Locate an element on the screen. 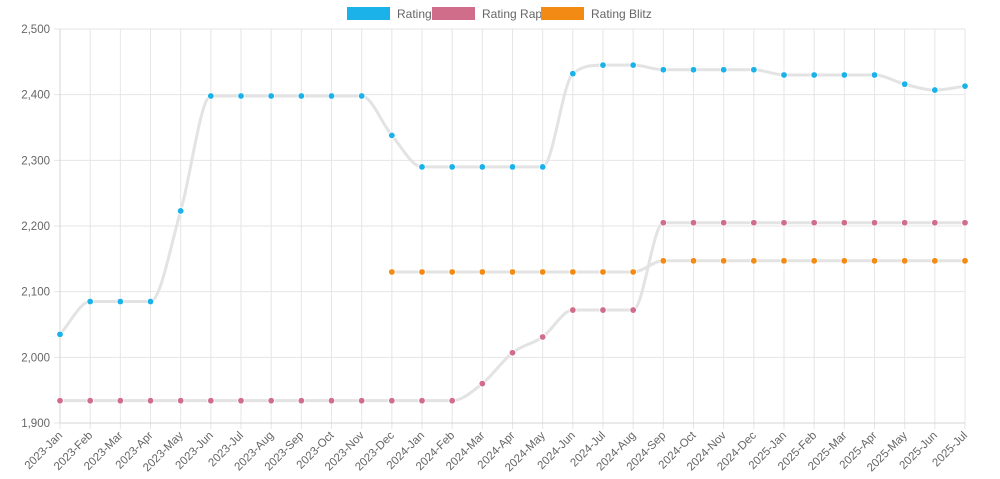  y-tick-label: 2,000 is located at coordinates (35, 358).